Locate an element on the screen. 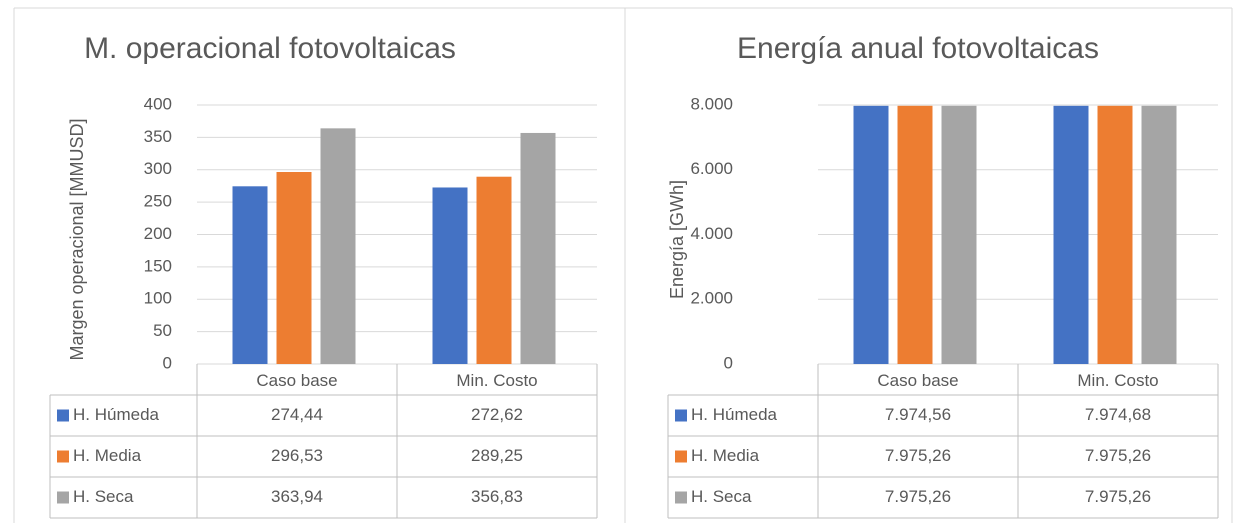  table-value: 356,83 is located at coordinates (497, 496).